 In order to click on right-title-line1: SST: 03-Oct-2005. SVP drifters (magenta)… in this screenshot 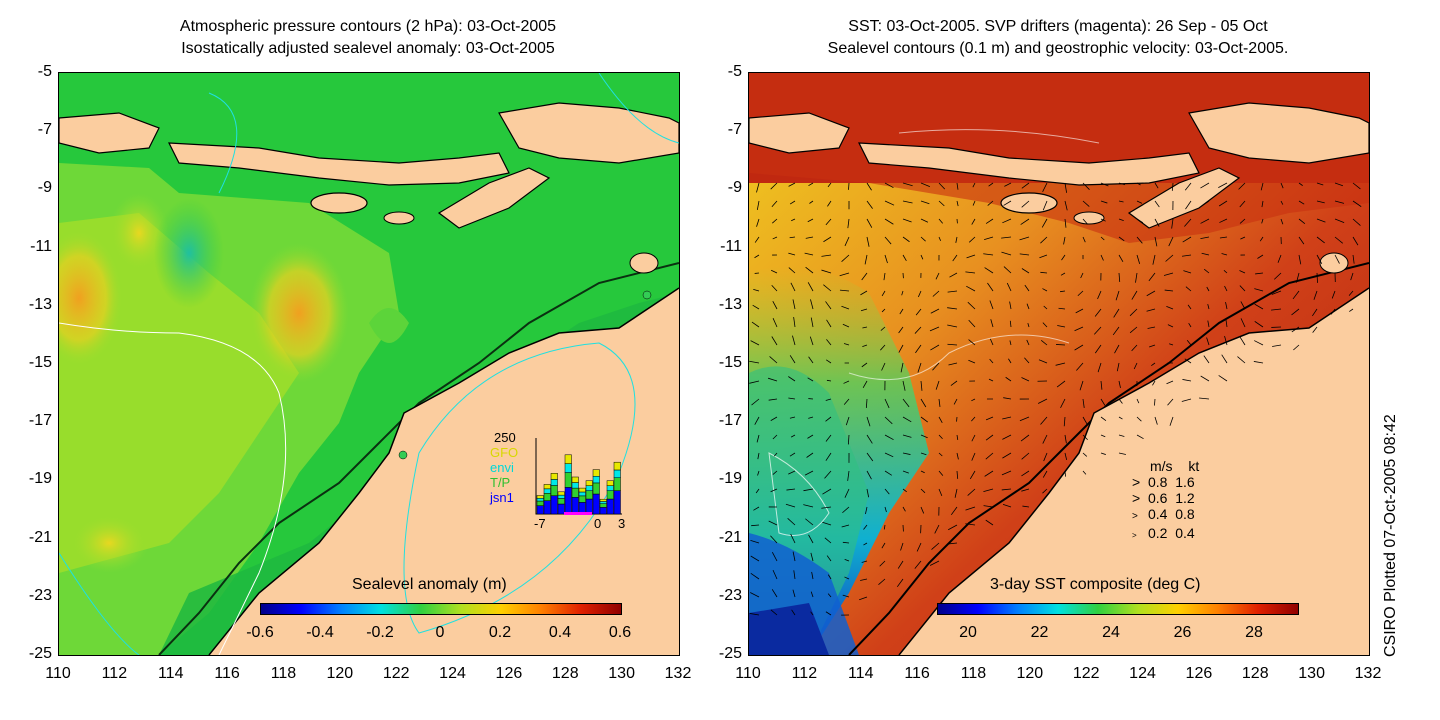, I will do `click(1058, 26)`.